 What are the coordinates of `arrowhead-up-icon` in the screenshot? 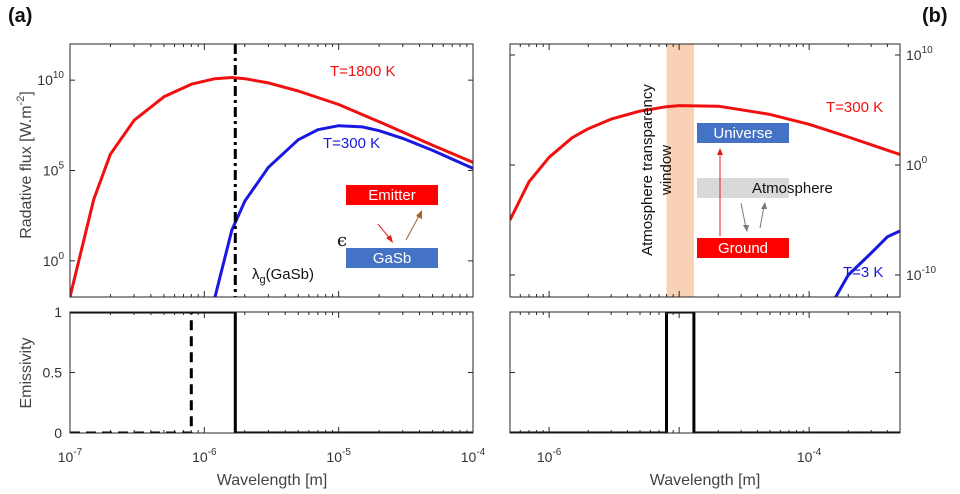 It's located at (419, 214).